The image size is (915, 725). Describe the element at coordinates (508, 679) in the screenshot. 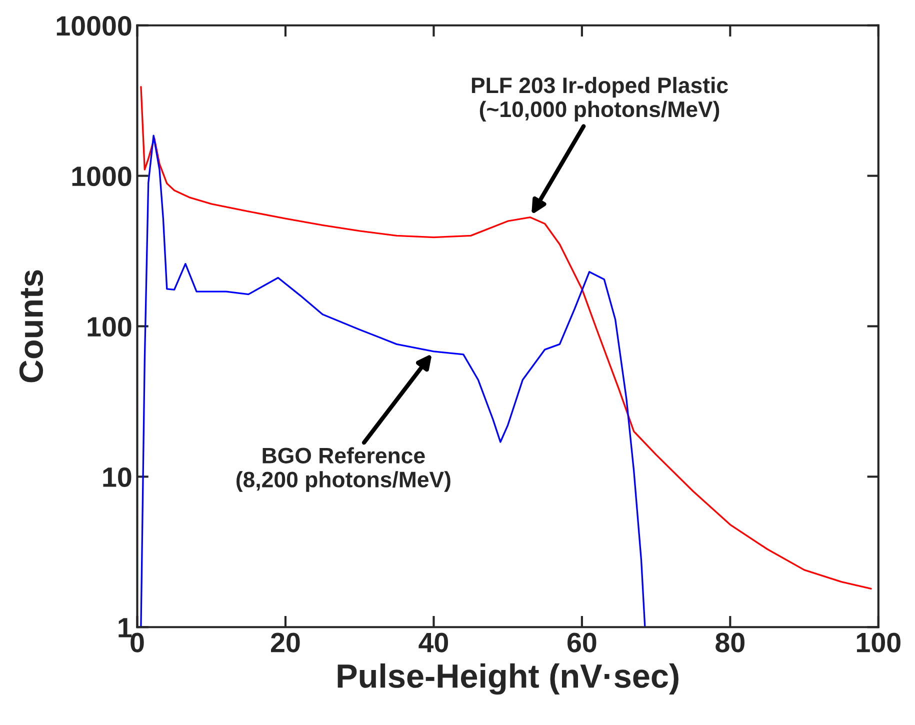

I see `x-axis-title: Pulse-Height (nV·sec)` at that location.